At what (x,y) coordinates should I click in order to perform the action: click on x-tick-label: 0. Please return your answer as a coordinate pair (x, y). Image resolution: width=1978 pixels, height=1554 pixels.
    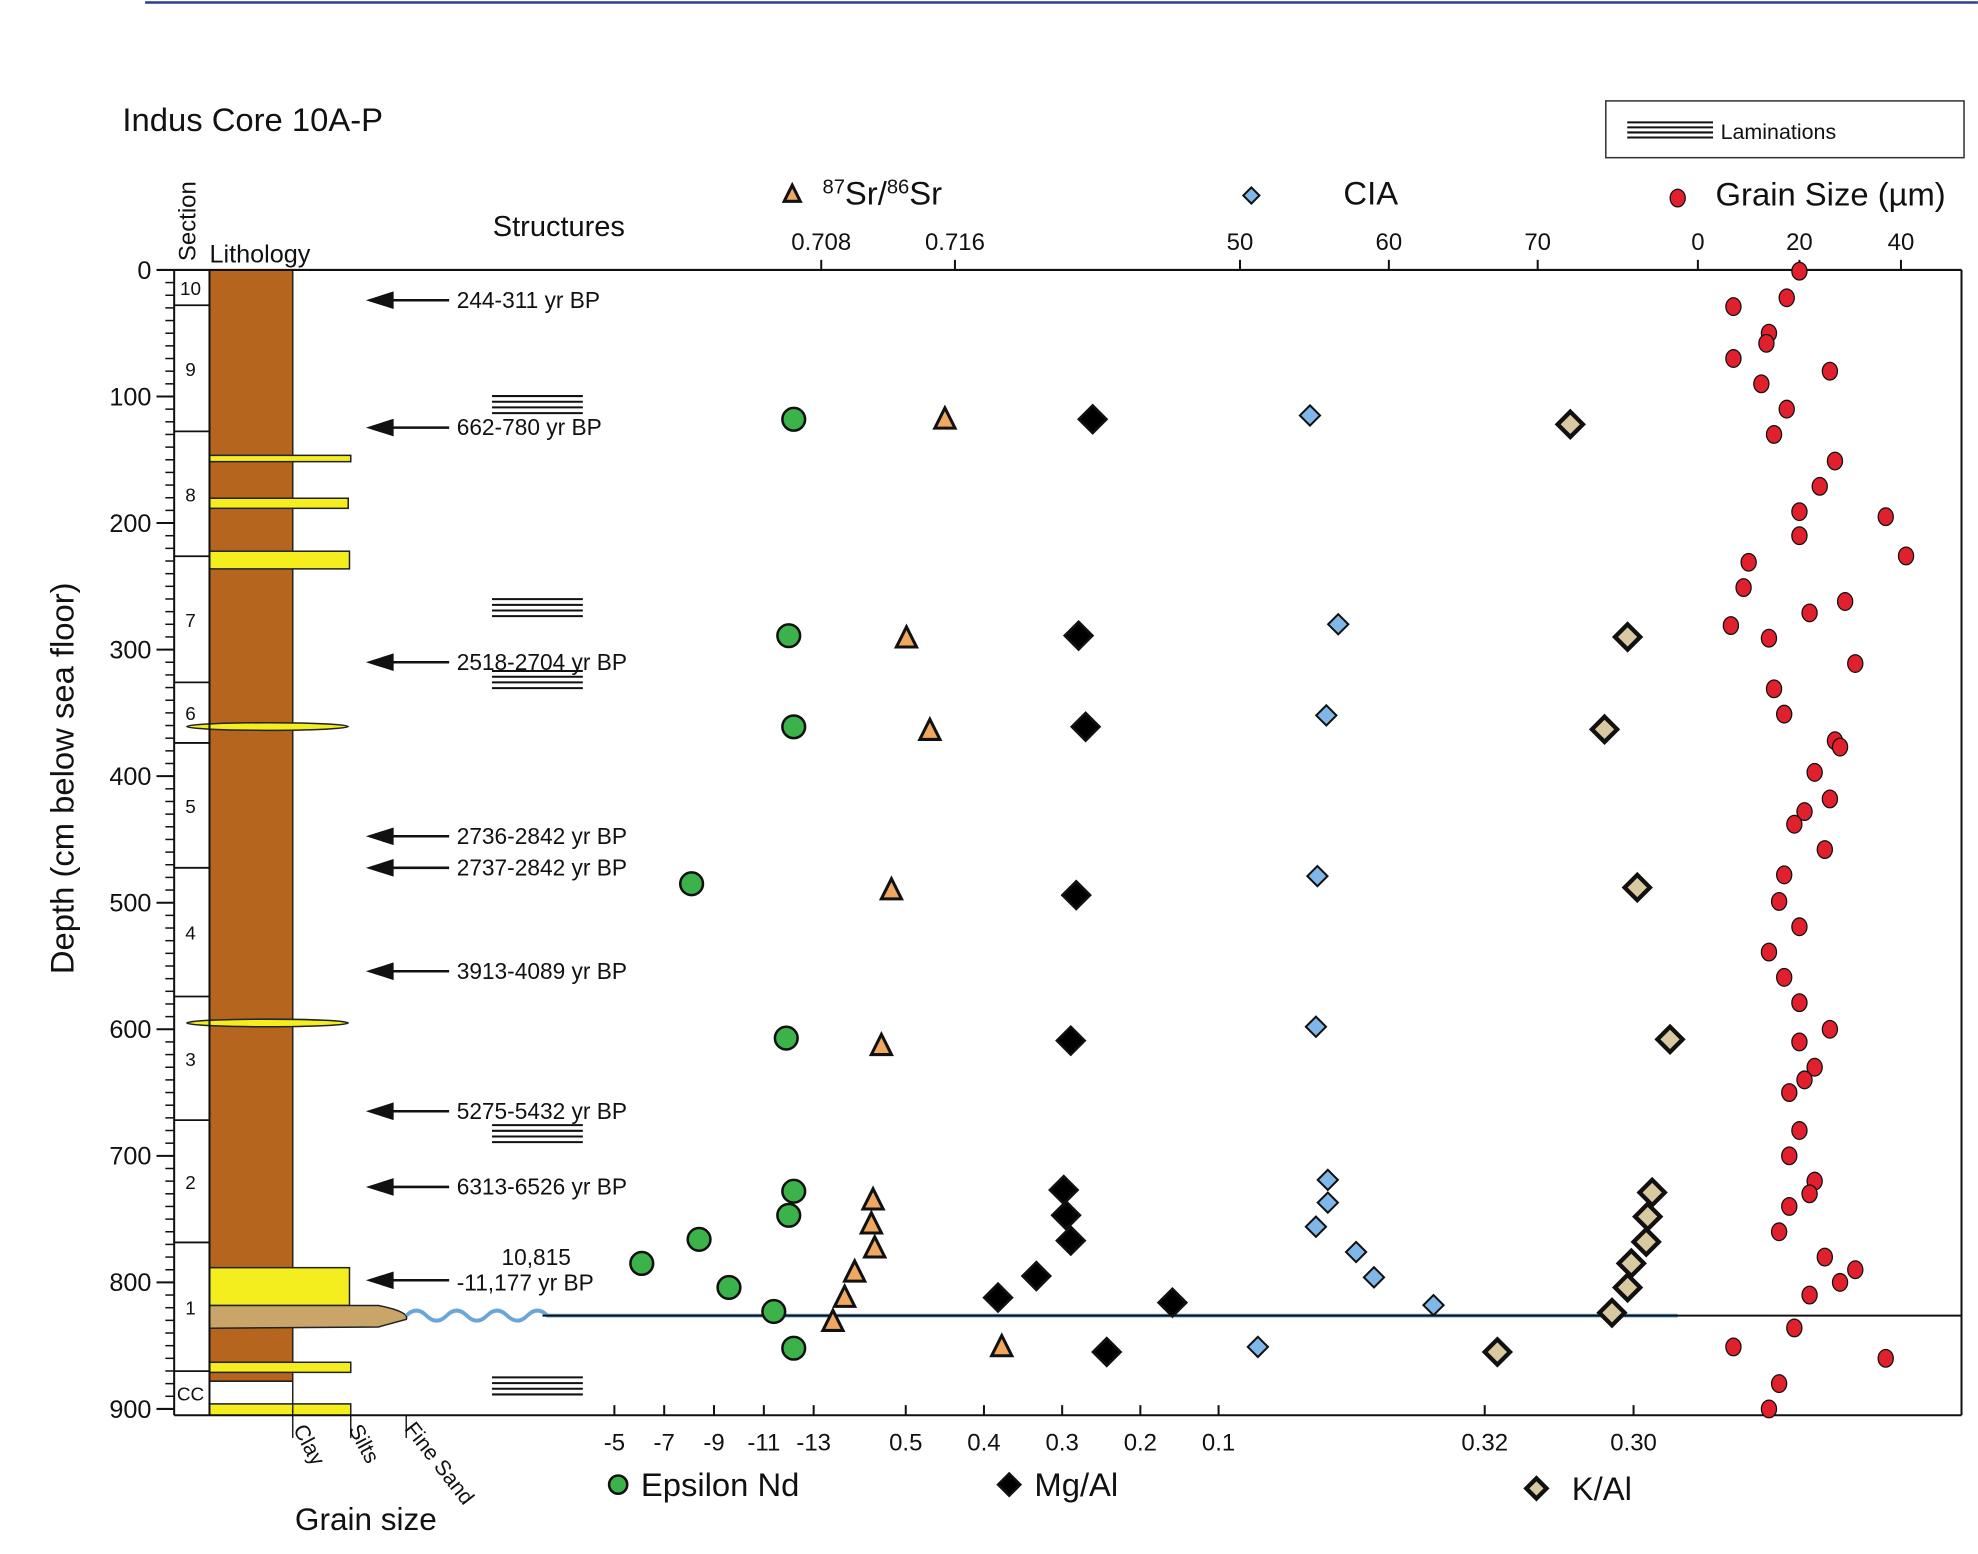
    Looking at the image, I should click on (1697, 242).